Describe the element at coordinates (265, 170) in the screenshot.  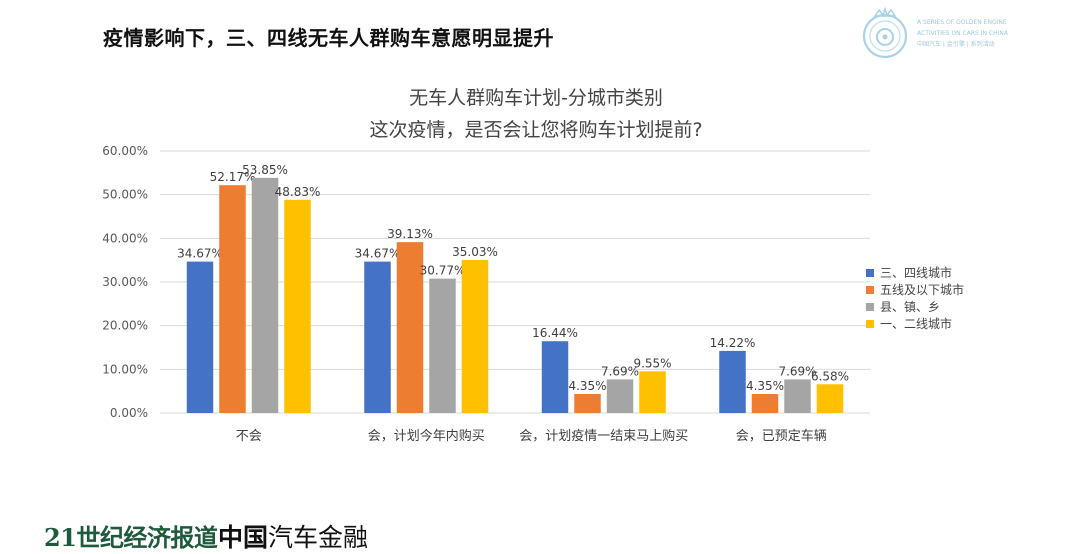
I see `data-label: 53.85%` at that location.